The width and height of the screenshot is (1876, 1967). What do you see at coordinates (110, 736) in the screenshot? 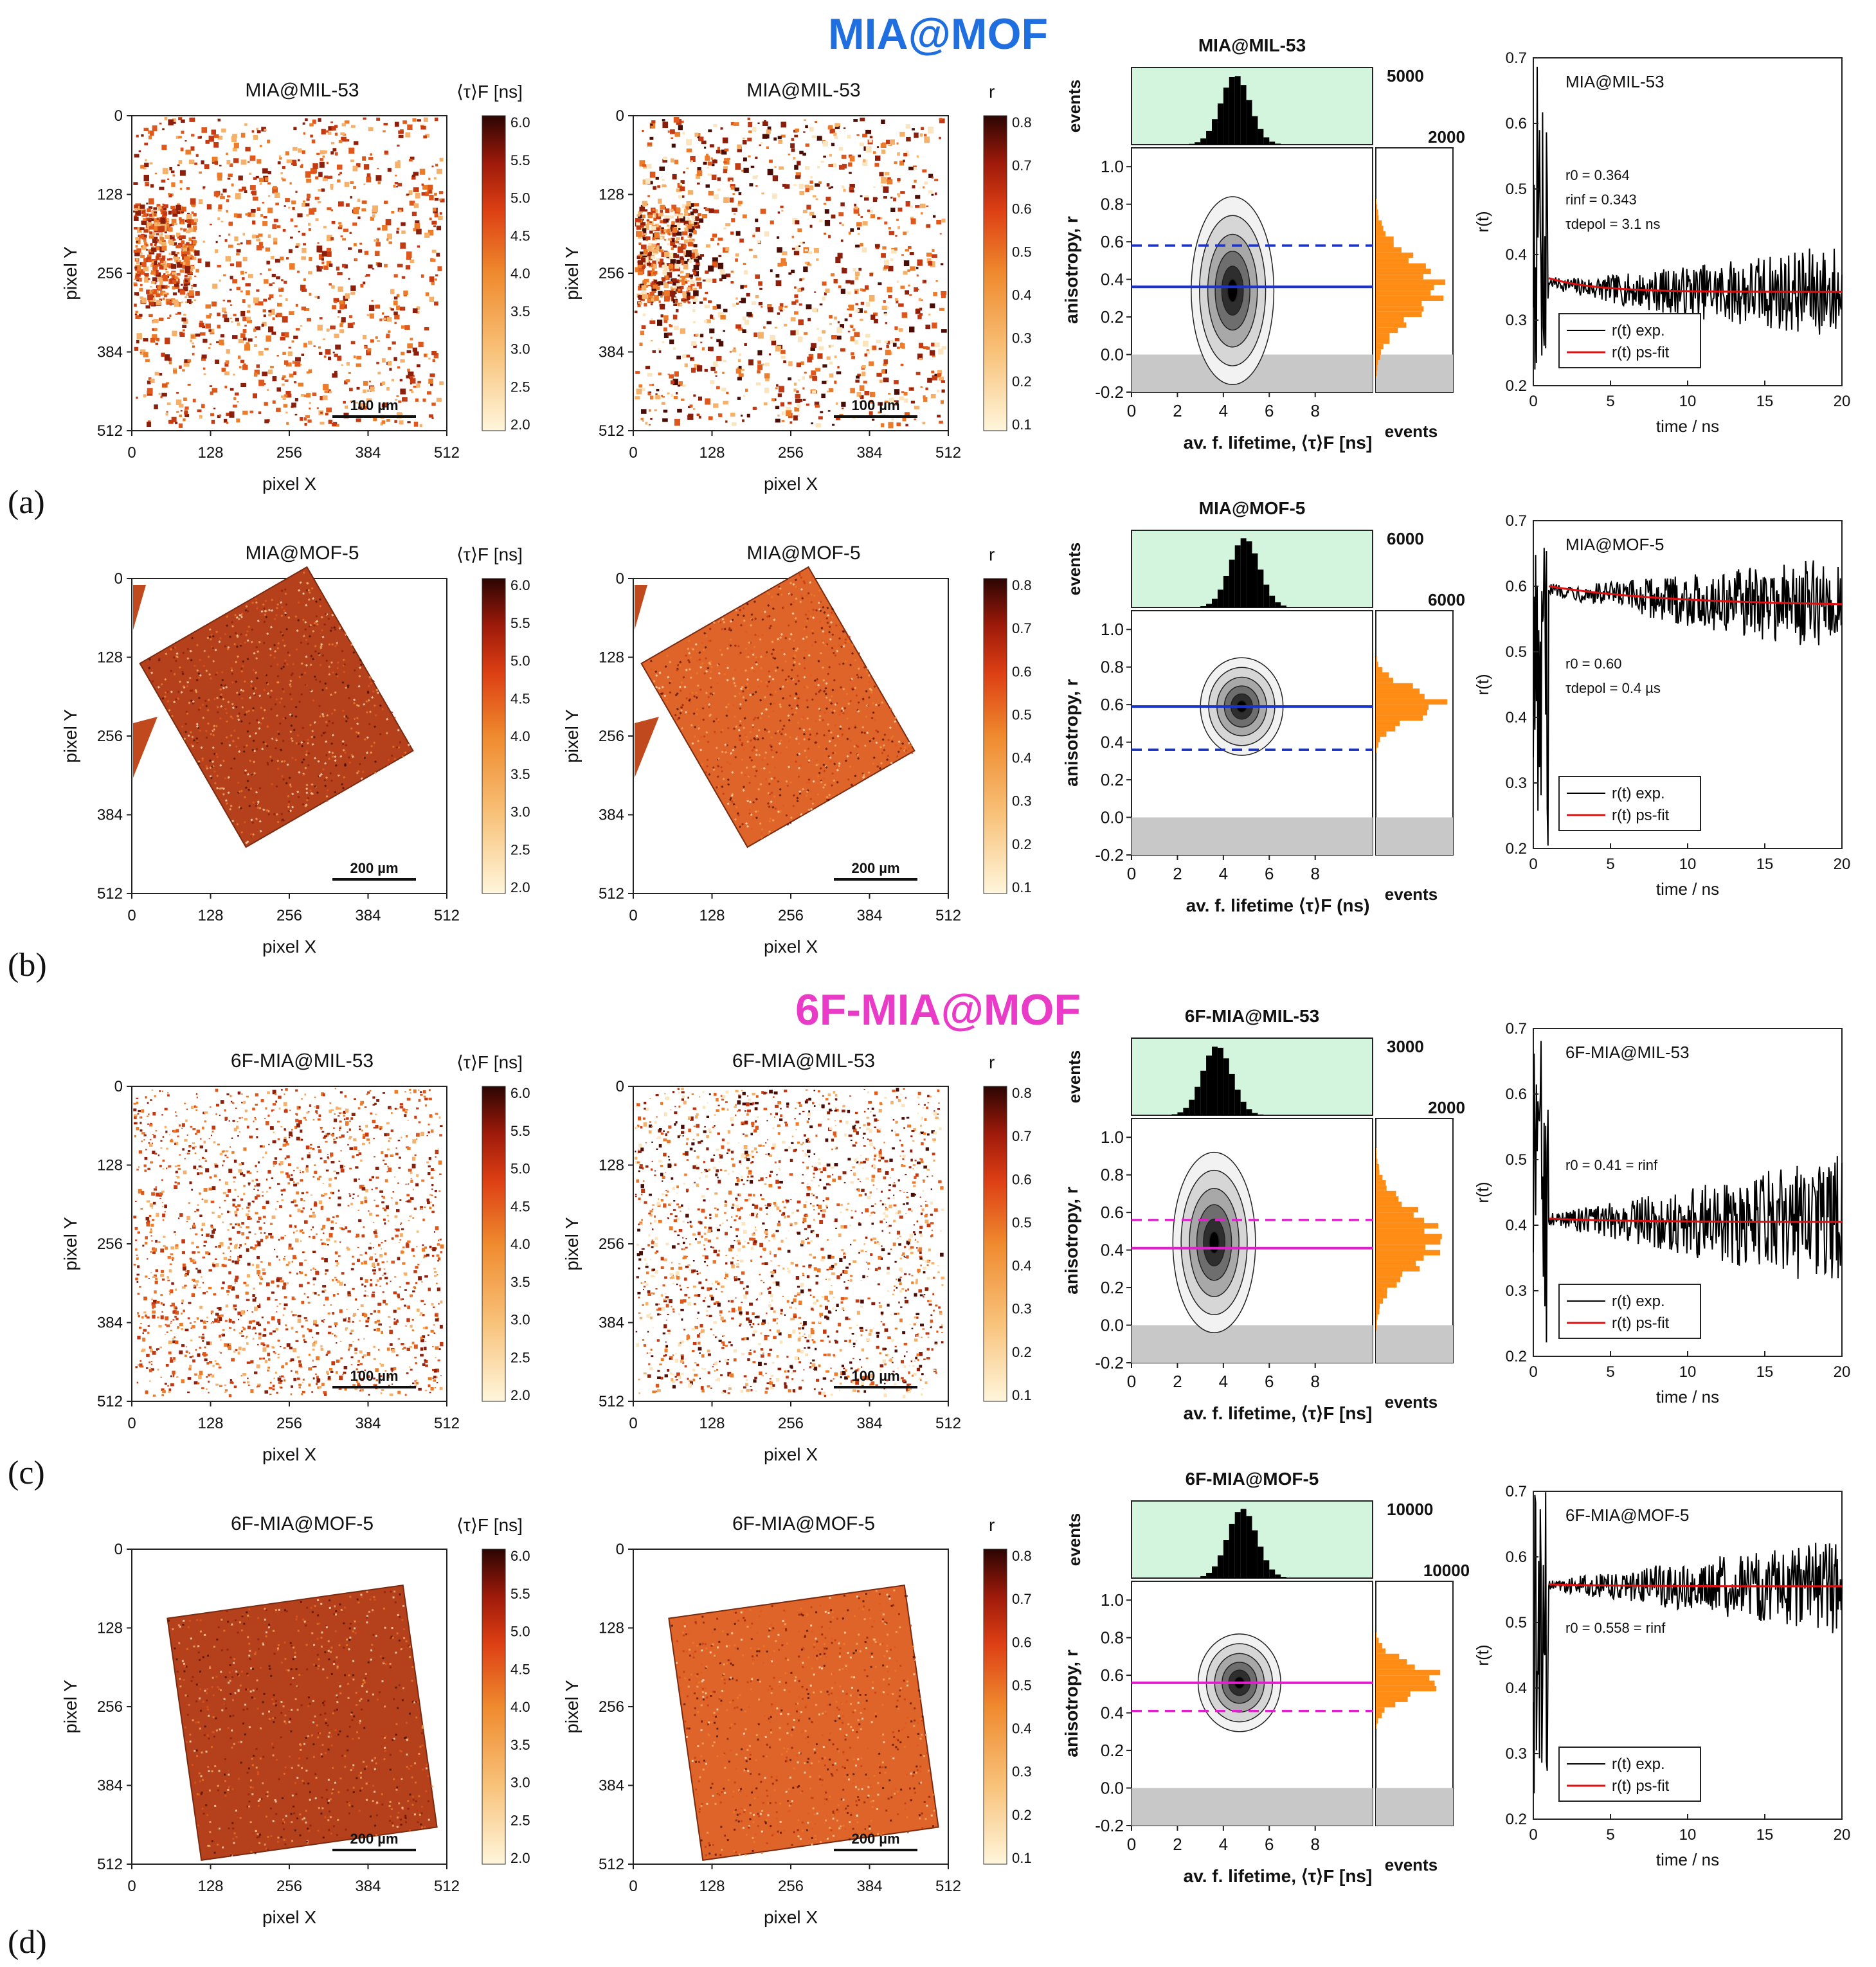
I see `y-tick-label: 256` at bounding box center [110, 736].